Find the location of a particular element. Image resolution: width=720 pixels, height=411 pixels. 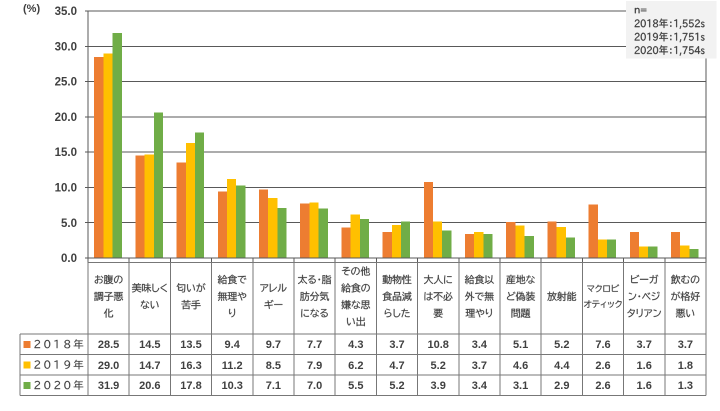

svg-text: 20.0 is located at coordinates (66, 118).